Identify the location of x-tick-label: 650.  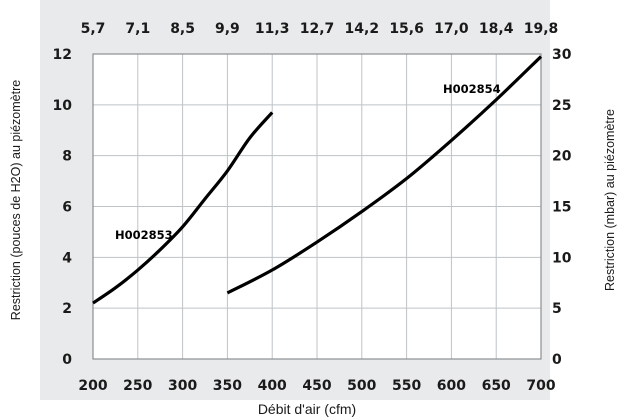
(496, 386).